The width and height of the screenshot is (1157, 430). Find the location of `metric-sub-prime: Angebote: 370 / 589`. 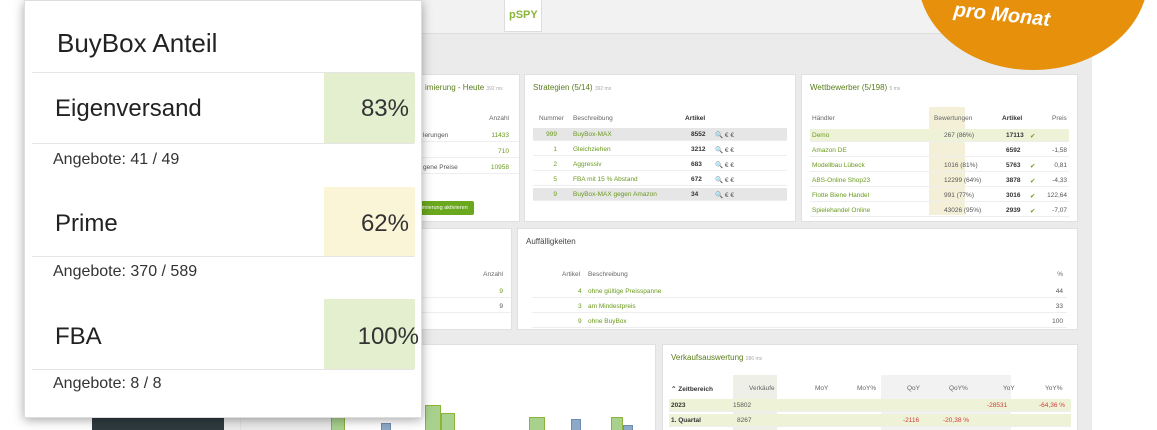

metric-sub-prime: Angebote: 370 / 589 is located at coordinates (125, 271).